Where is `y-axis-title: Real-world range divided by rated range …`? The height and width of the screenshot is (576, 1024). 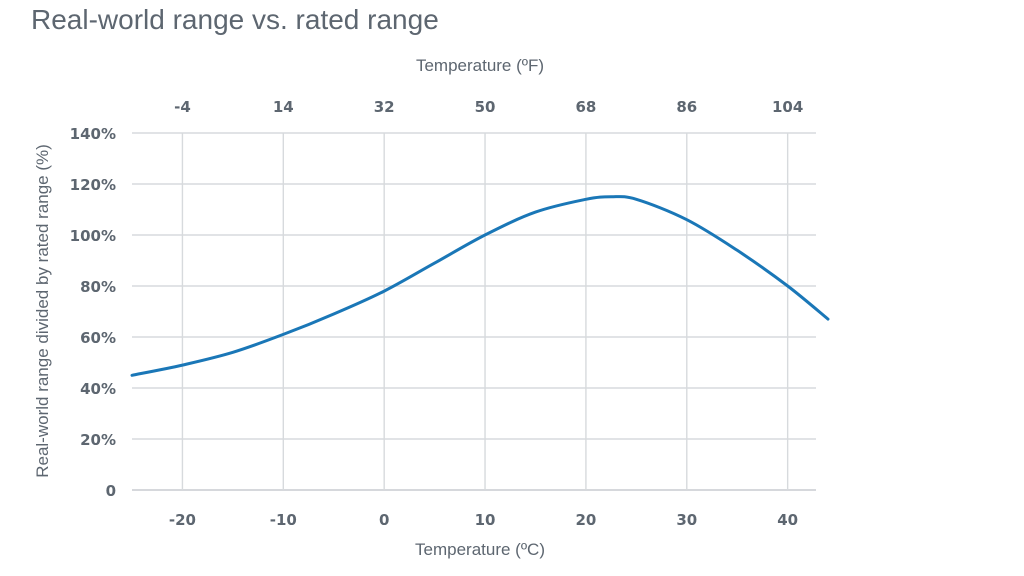 y-axis-title: Real-world range divided by rated range … is located at coordinates (42, 311).